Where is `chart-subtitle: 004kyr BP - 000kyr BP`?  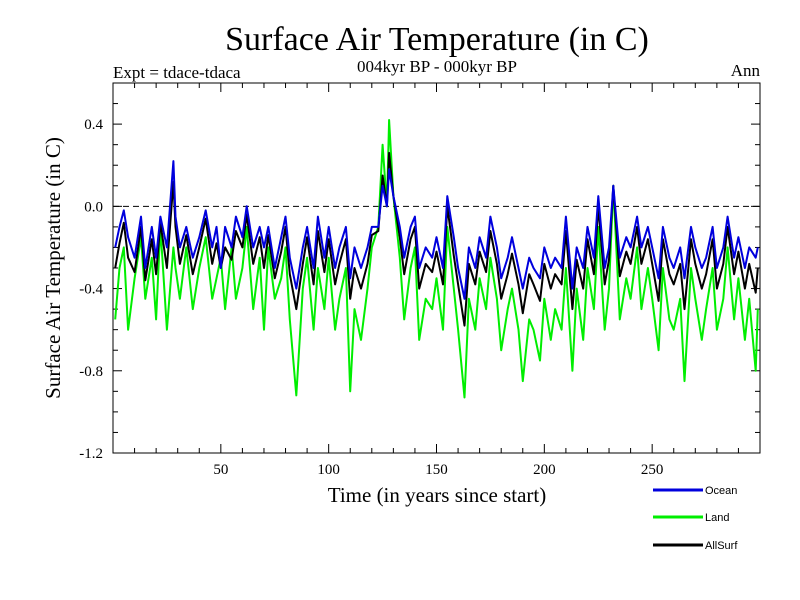 chart-subtitle: 004kyr BP - 000kyr BP is located at coordinates (437, 66).